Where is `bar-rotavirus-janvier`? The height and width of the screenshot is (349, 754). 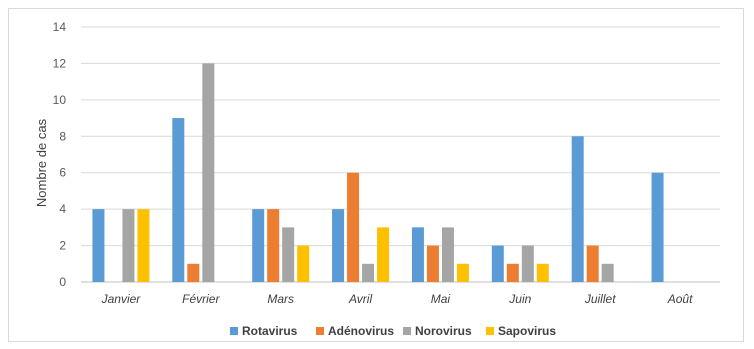
bar-rotavirus-janvier is located at coordinates (98, 245).